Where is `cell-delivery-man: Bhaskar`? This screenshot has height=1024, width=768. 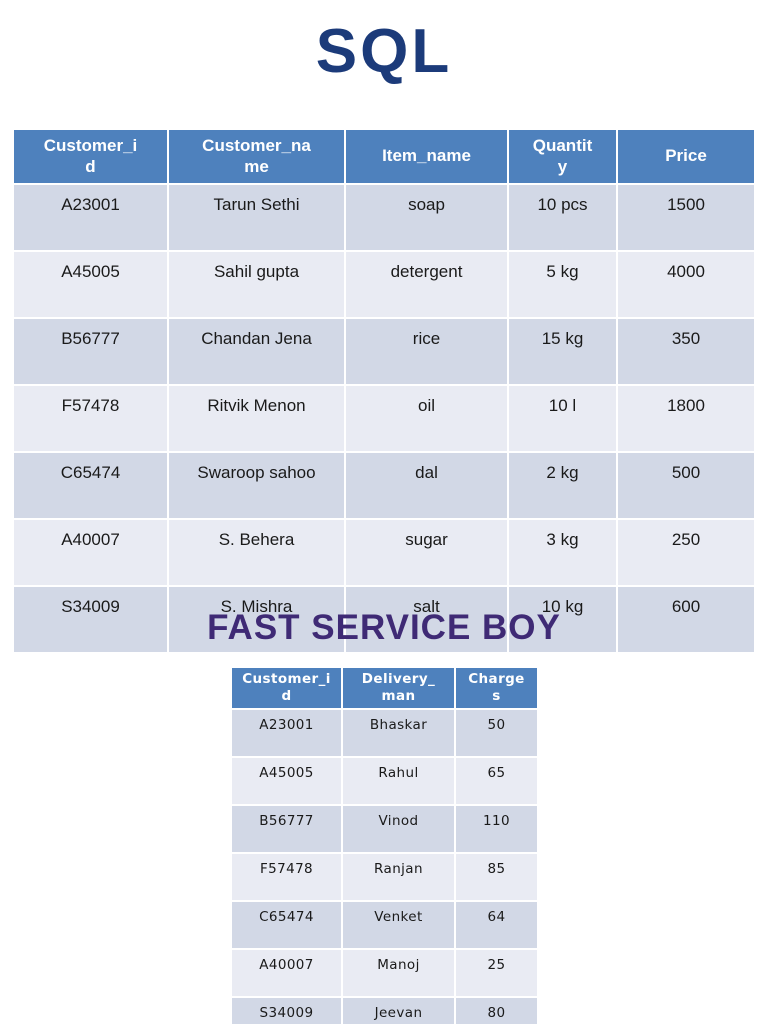
cell-delivery-man: Bhaskar is located at coordinates (398, 732).